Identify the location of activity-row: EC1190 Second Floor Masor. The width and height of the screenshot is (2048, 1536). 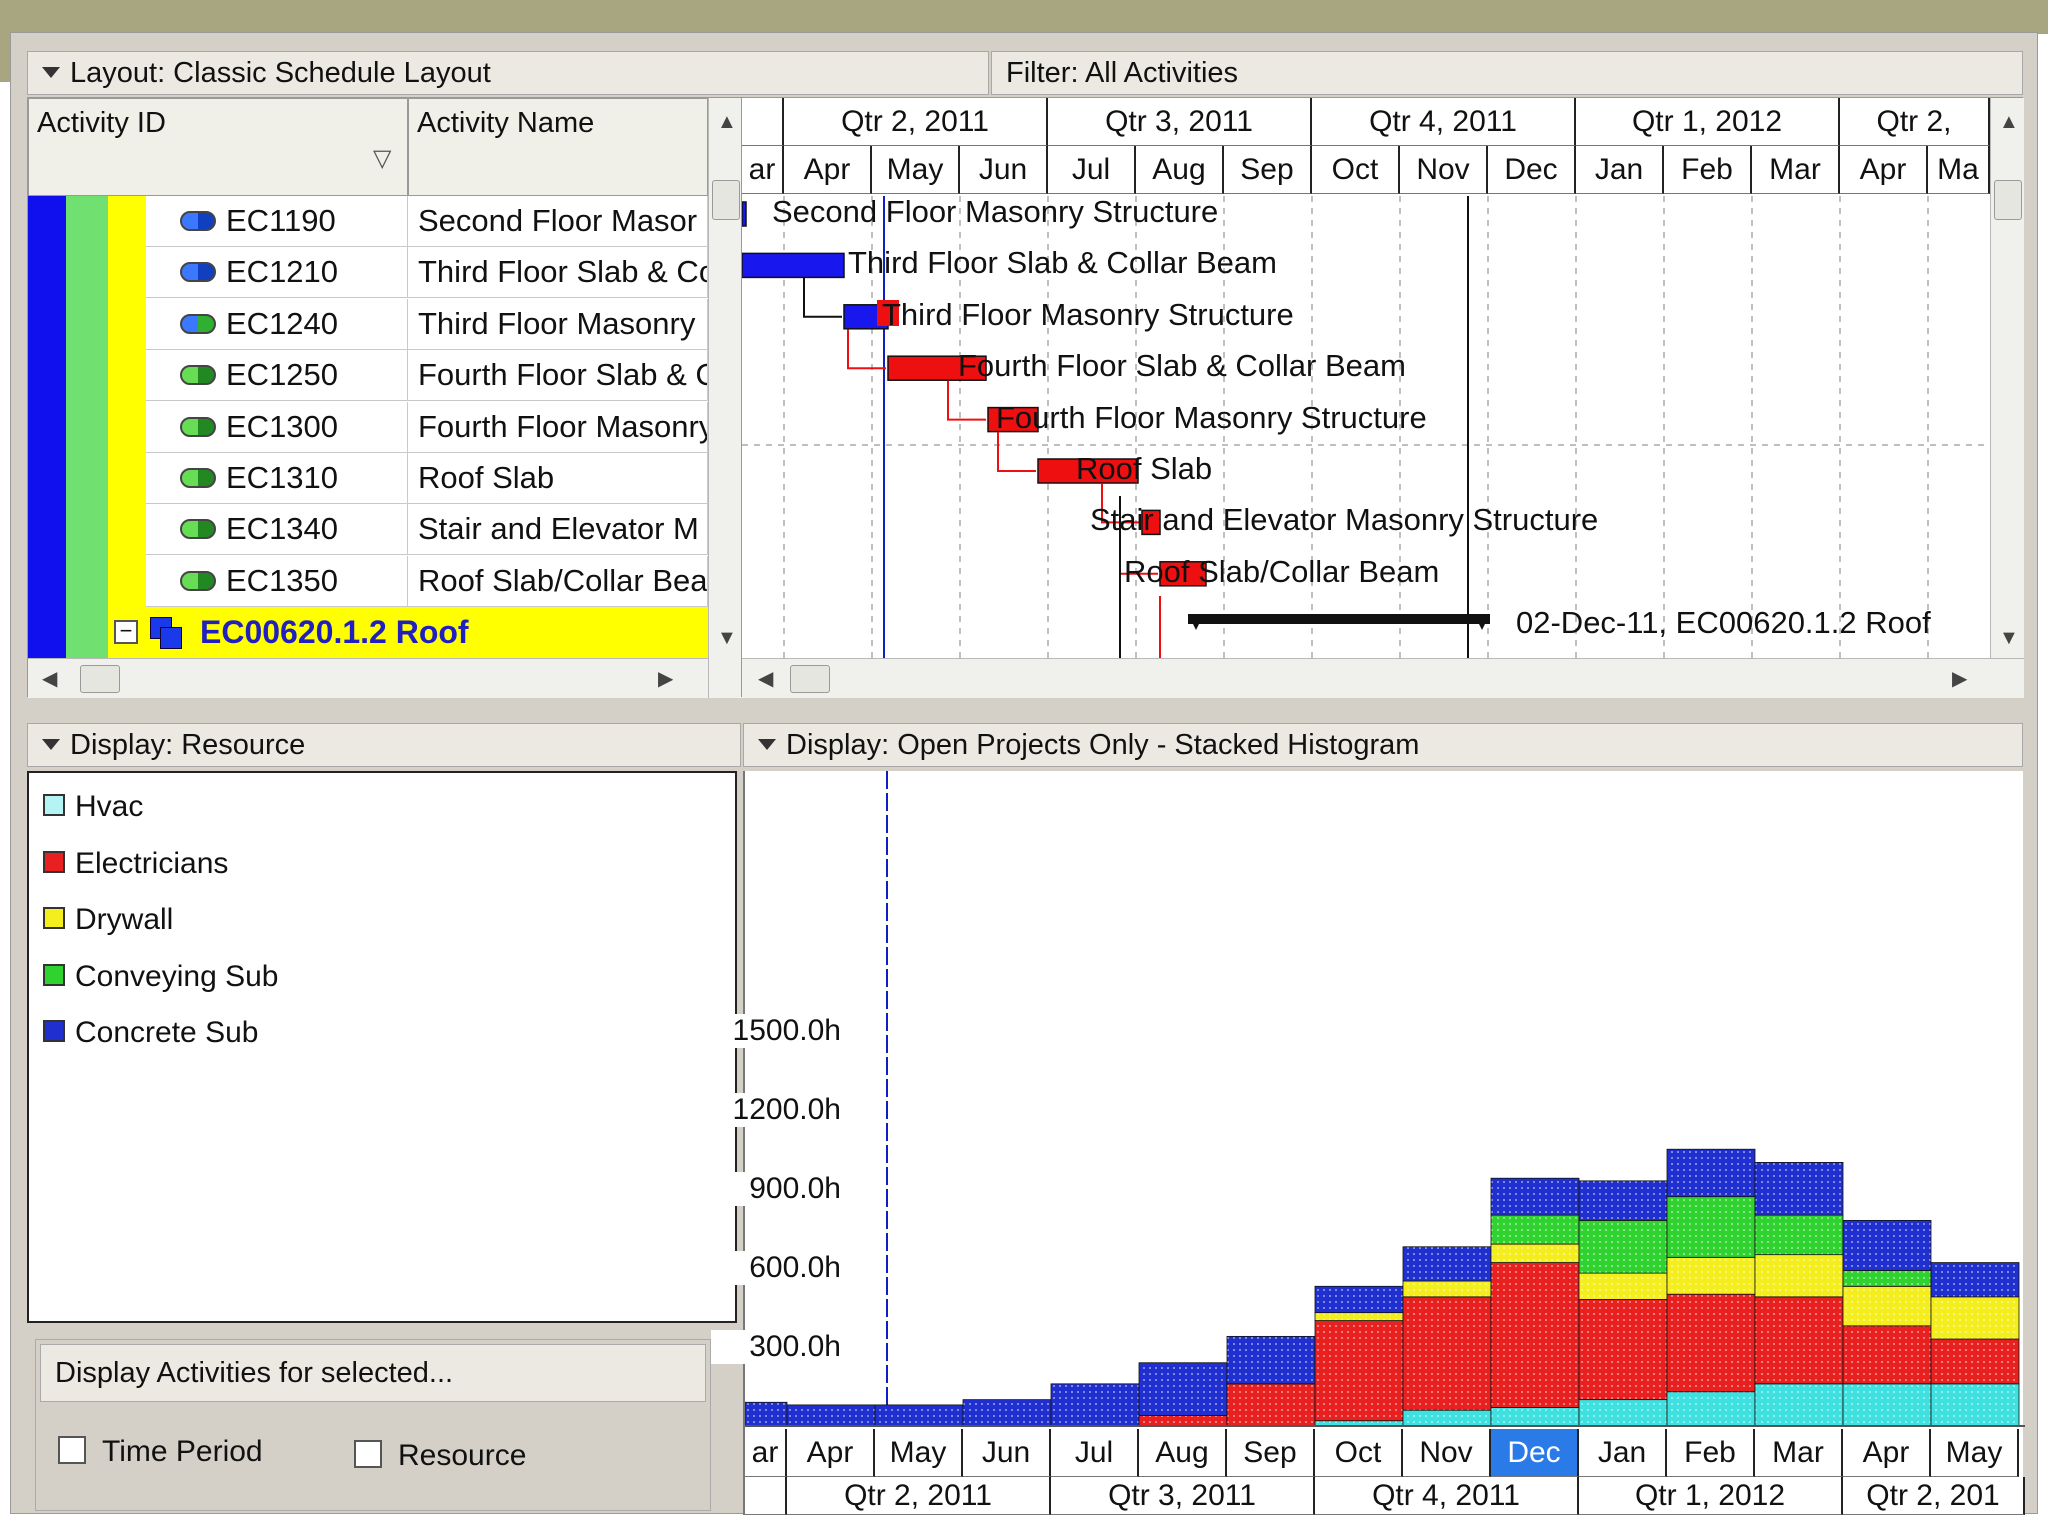
(427, 221).